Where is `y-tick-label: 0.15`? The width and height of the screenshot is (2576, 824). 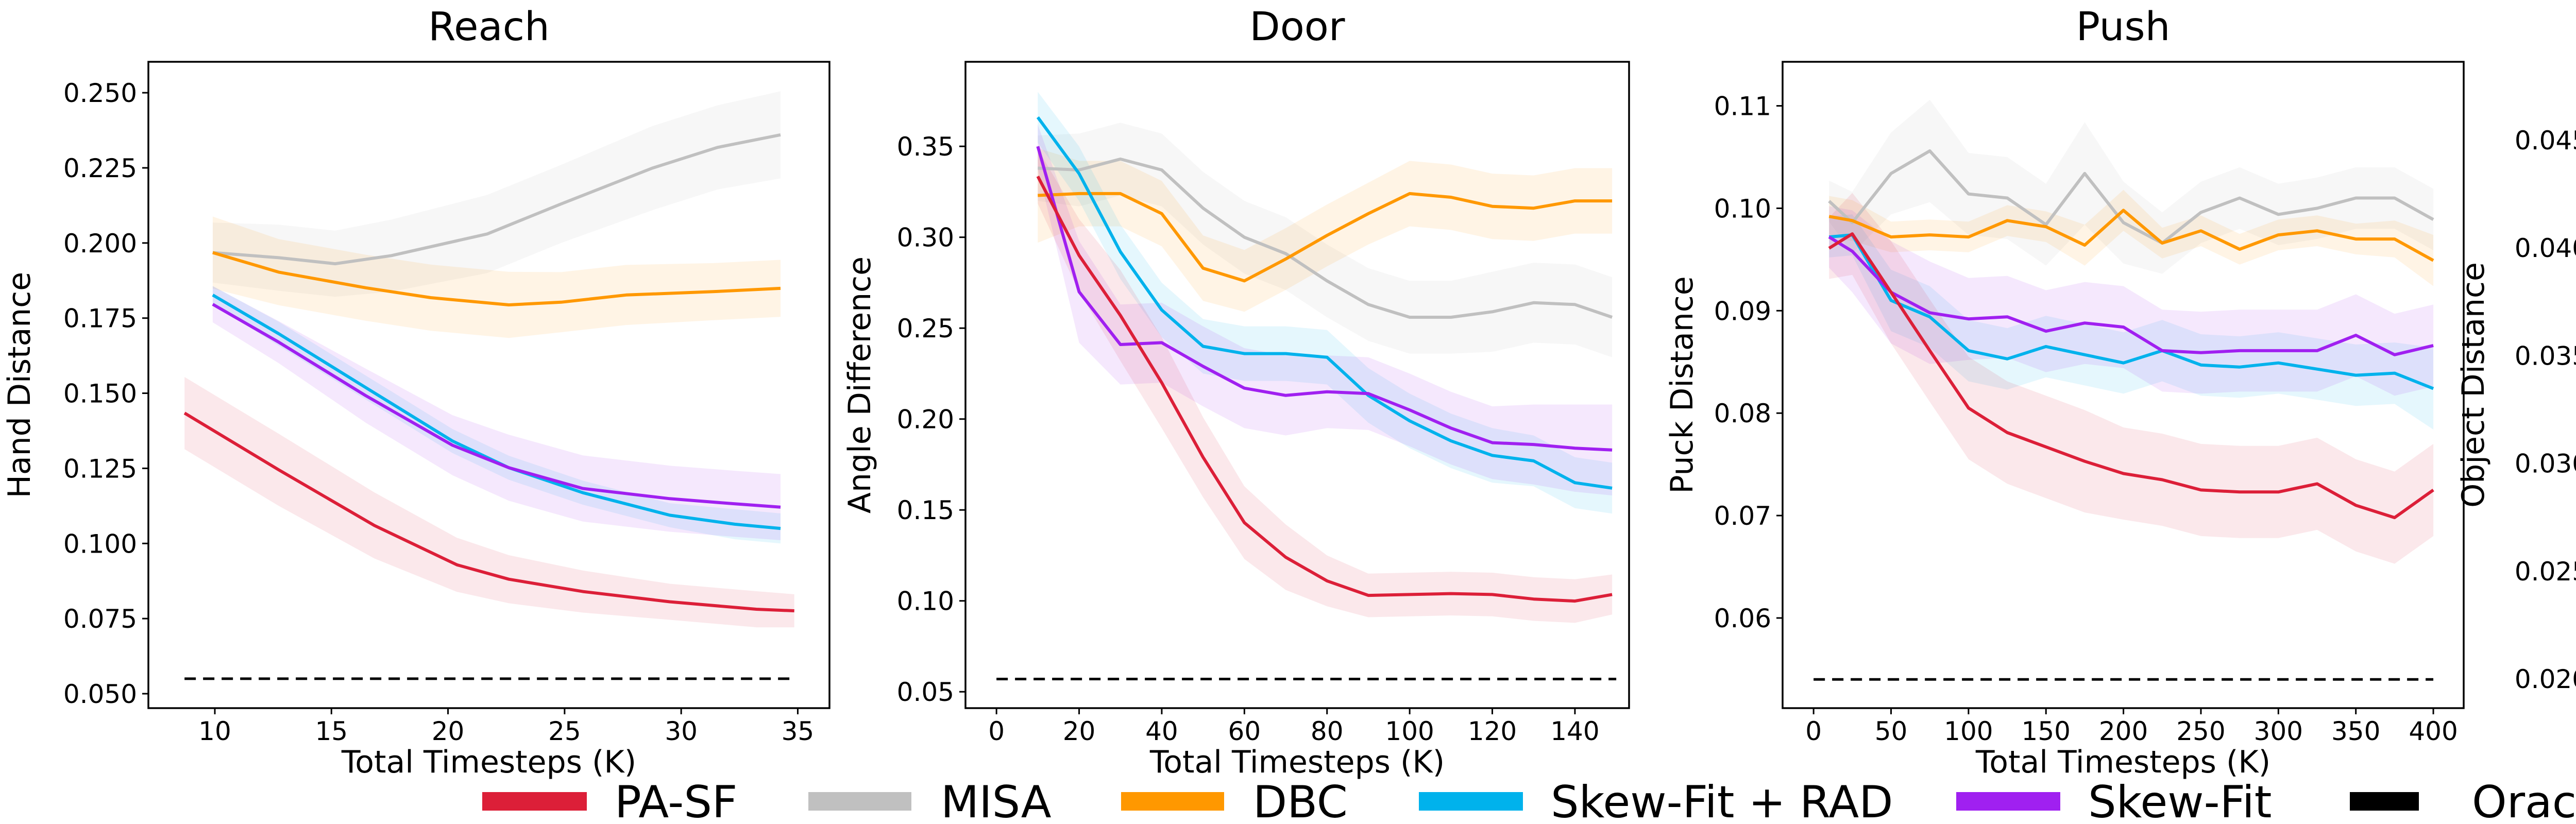 y-tick-label: 0.15 is located at coordinates (925, 510).